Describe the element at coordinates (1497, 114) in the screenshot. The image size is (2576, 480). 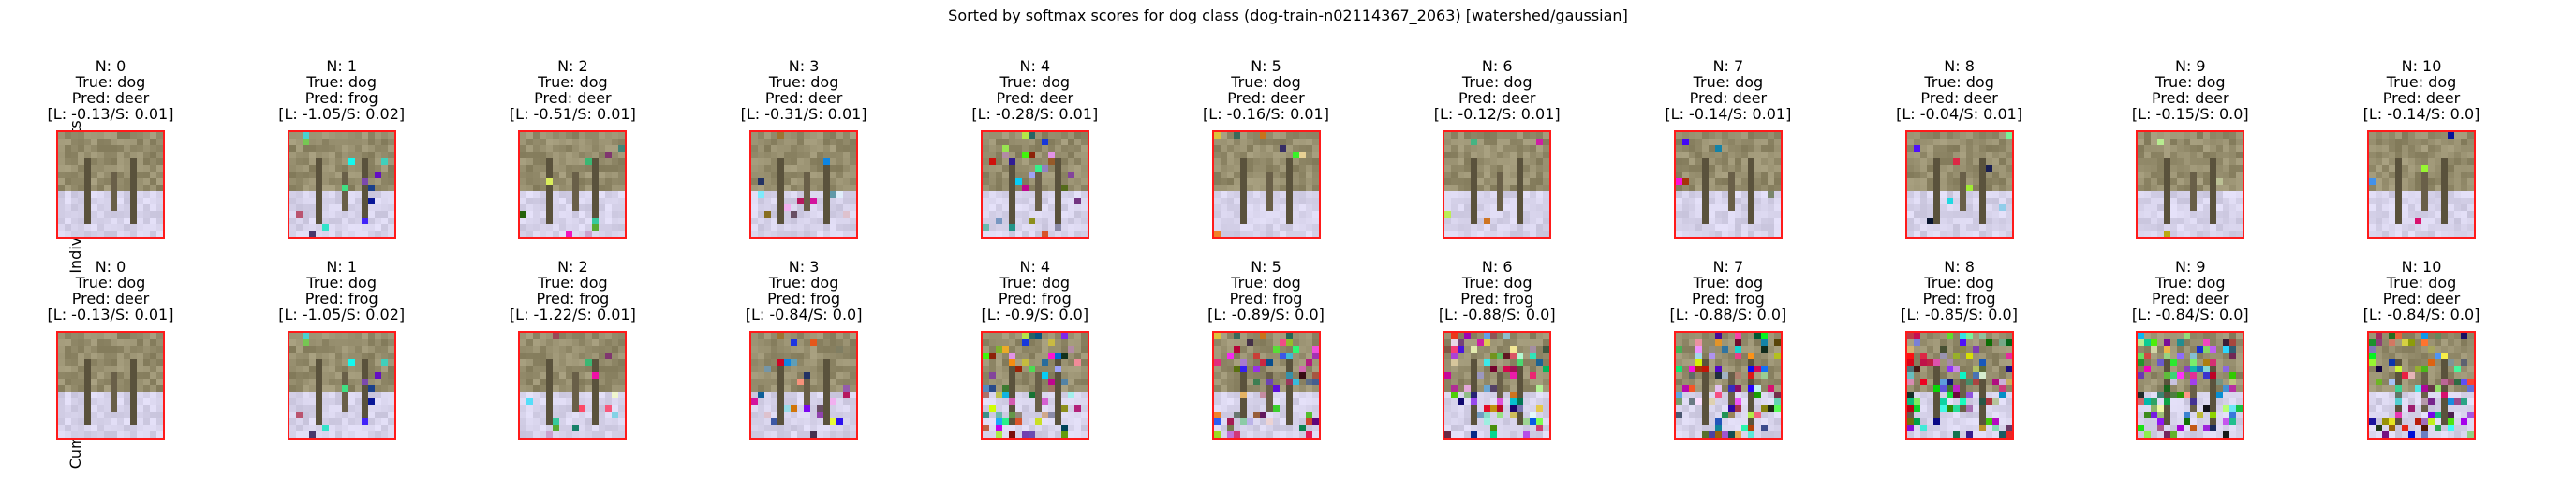
I see `caption-score: [L: -0.12/S: 0.01]` at that location.